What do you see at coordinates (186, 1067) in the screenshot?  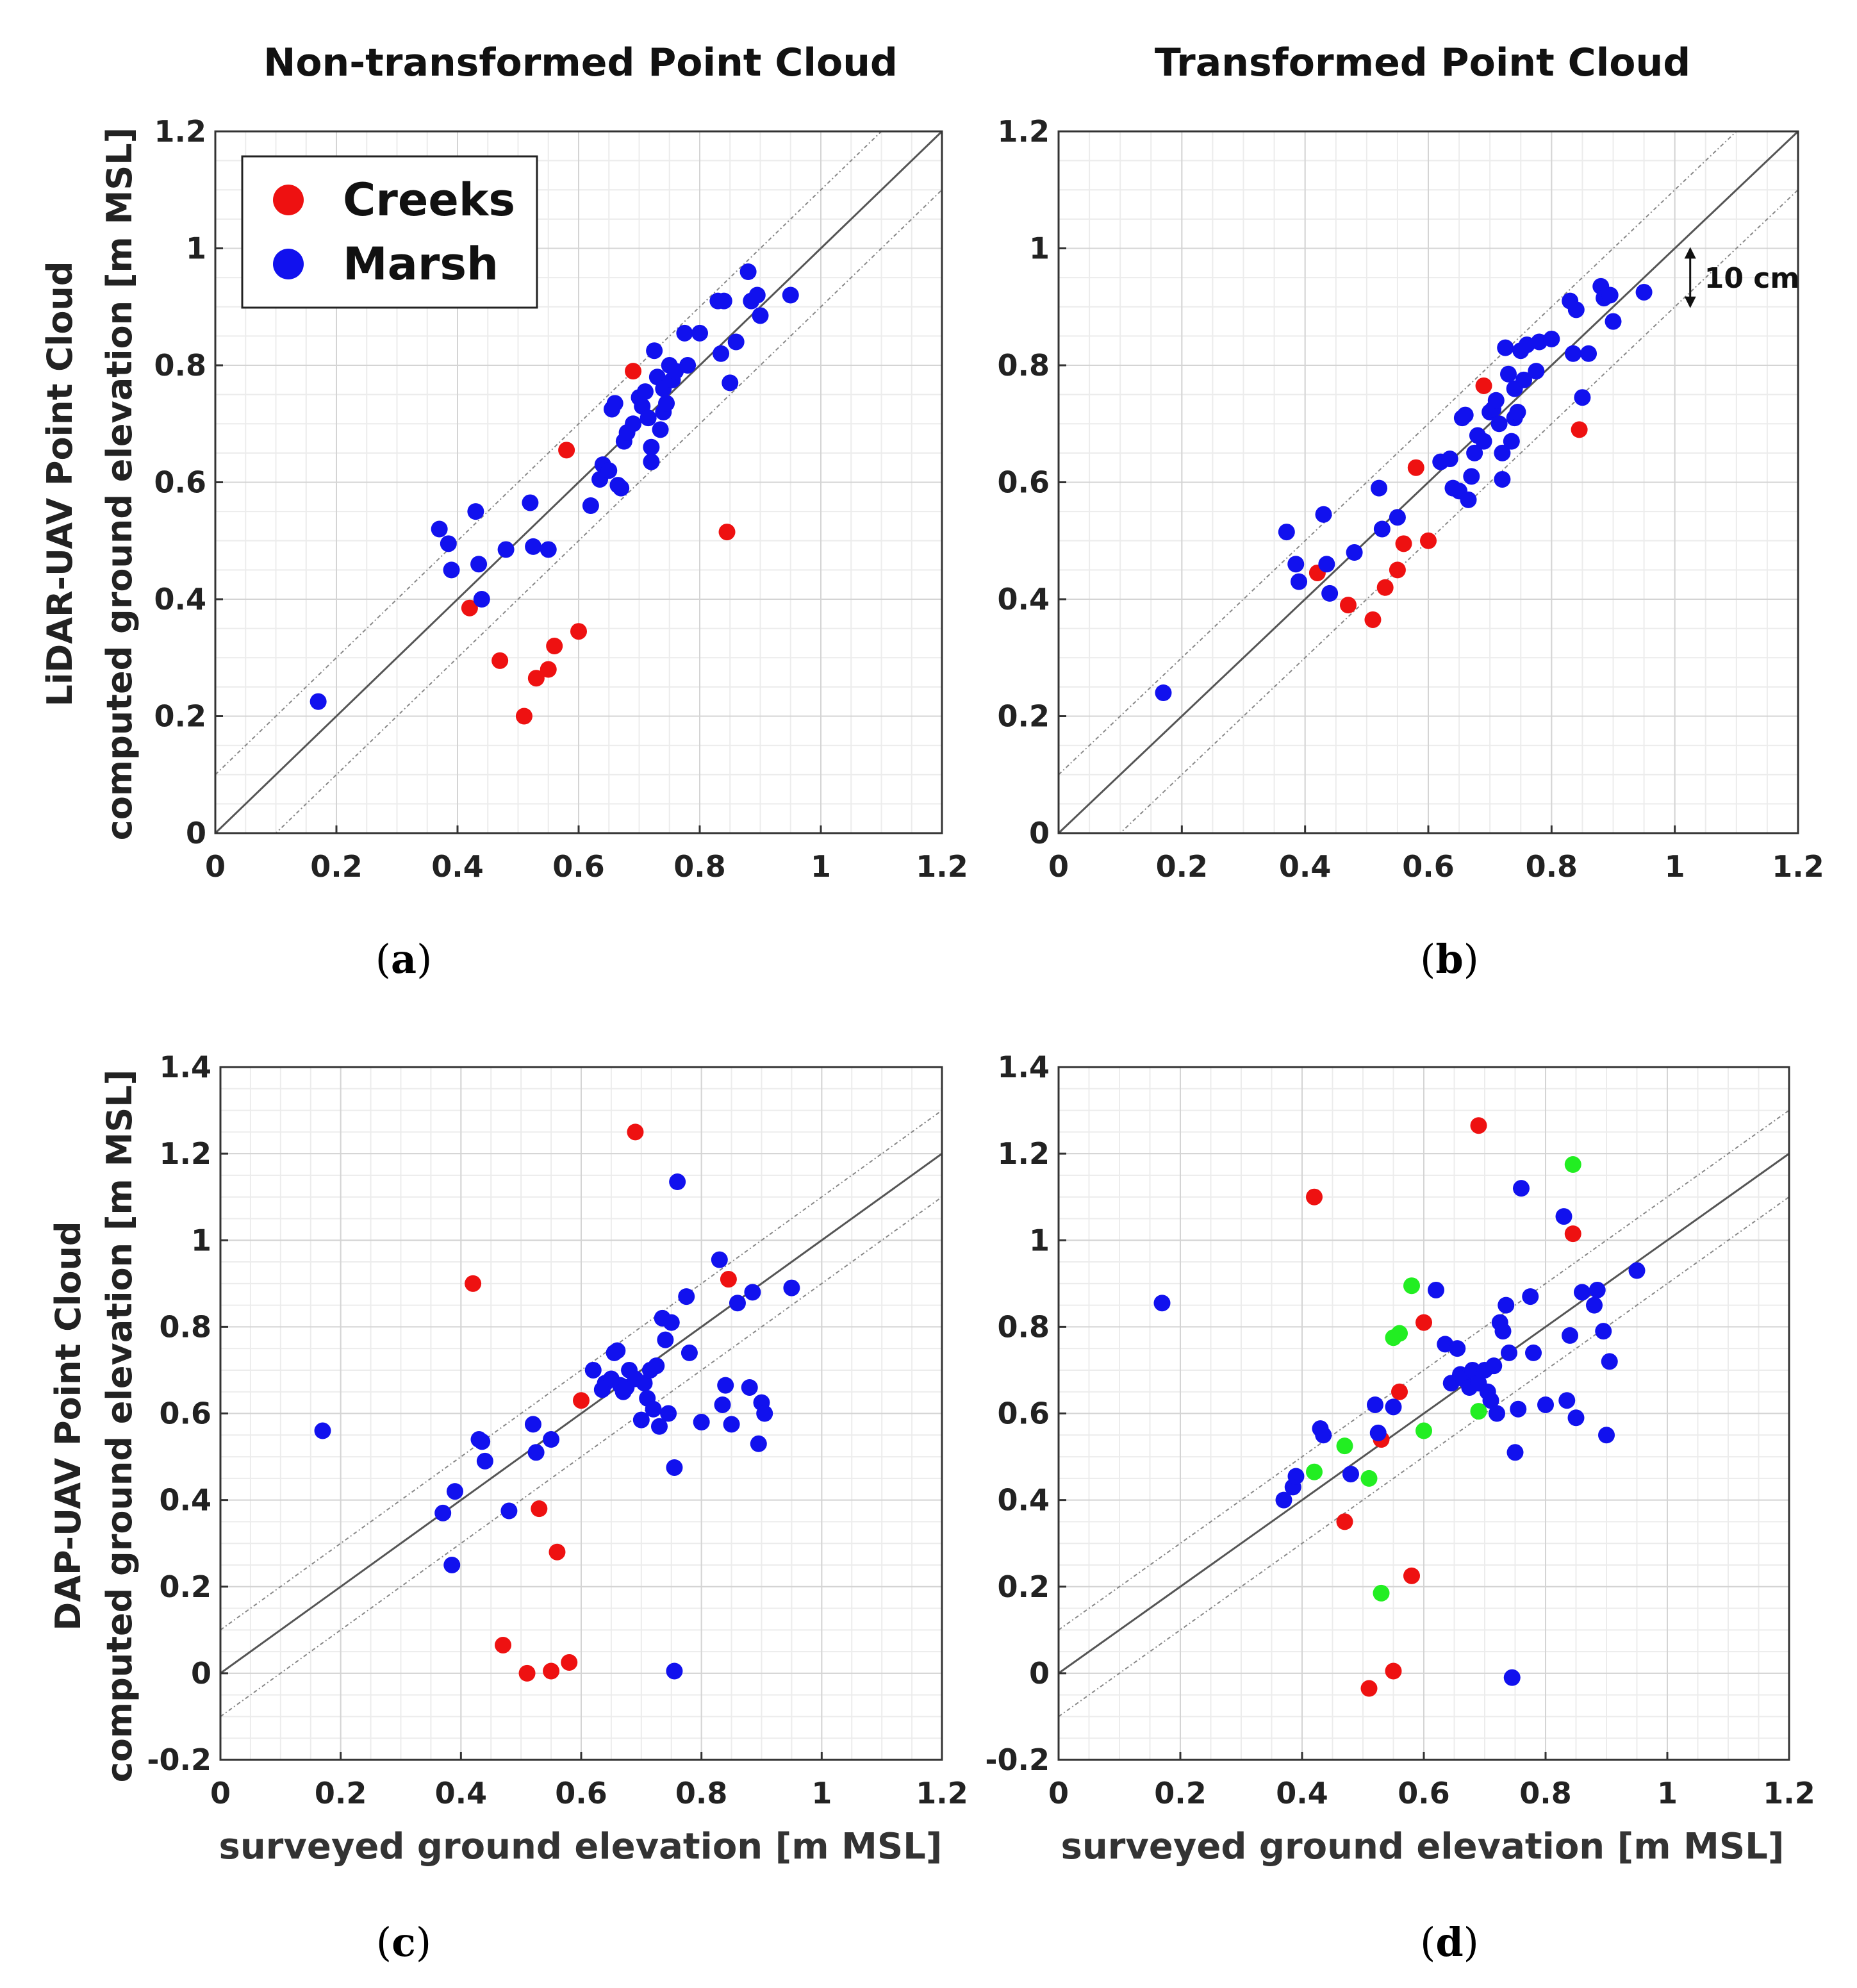 I see `y-tick-label: 1.4` at bounding box center [186, 1067].